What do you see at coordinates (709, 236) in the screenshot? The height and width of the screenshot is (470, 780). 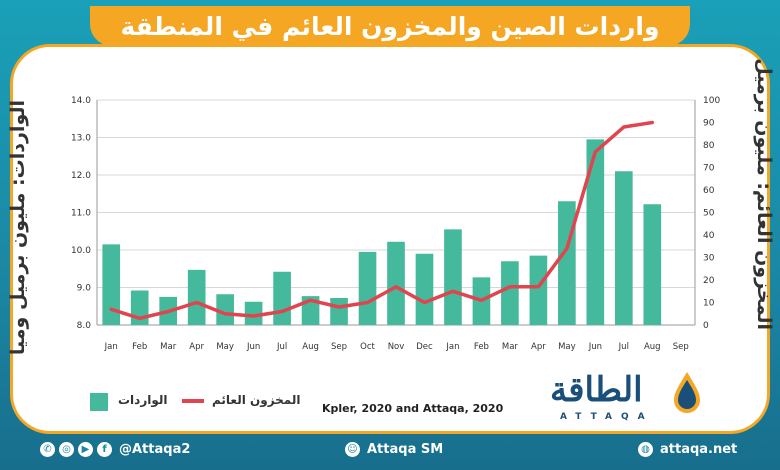 I see `y-right-tick-label: 40` at bounding box center [709, 236].